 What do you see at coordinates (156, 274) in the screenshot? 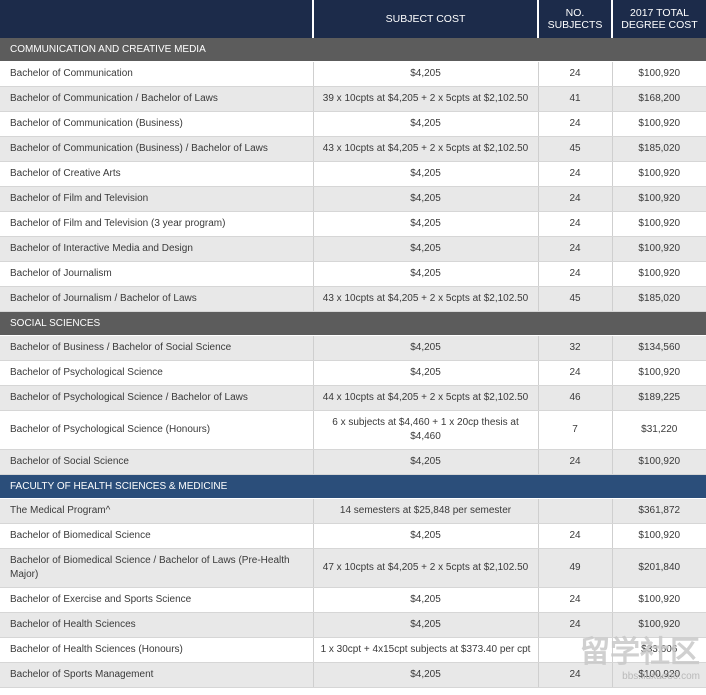
I see `degree-name-cell: Bachelor of Journalism` at bounding box center [156, 274].